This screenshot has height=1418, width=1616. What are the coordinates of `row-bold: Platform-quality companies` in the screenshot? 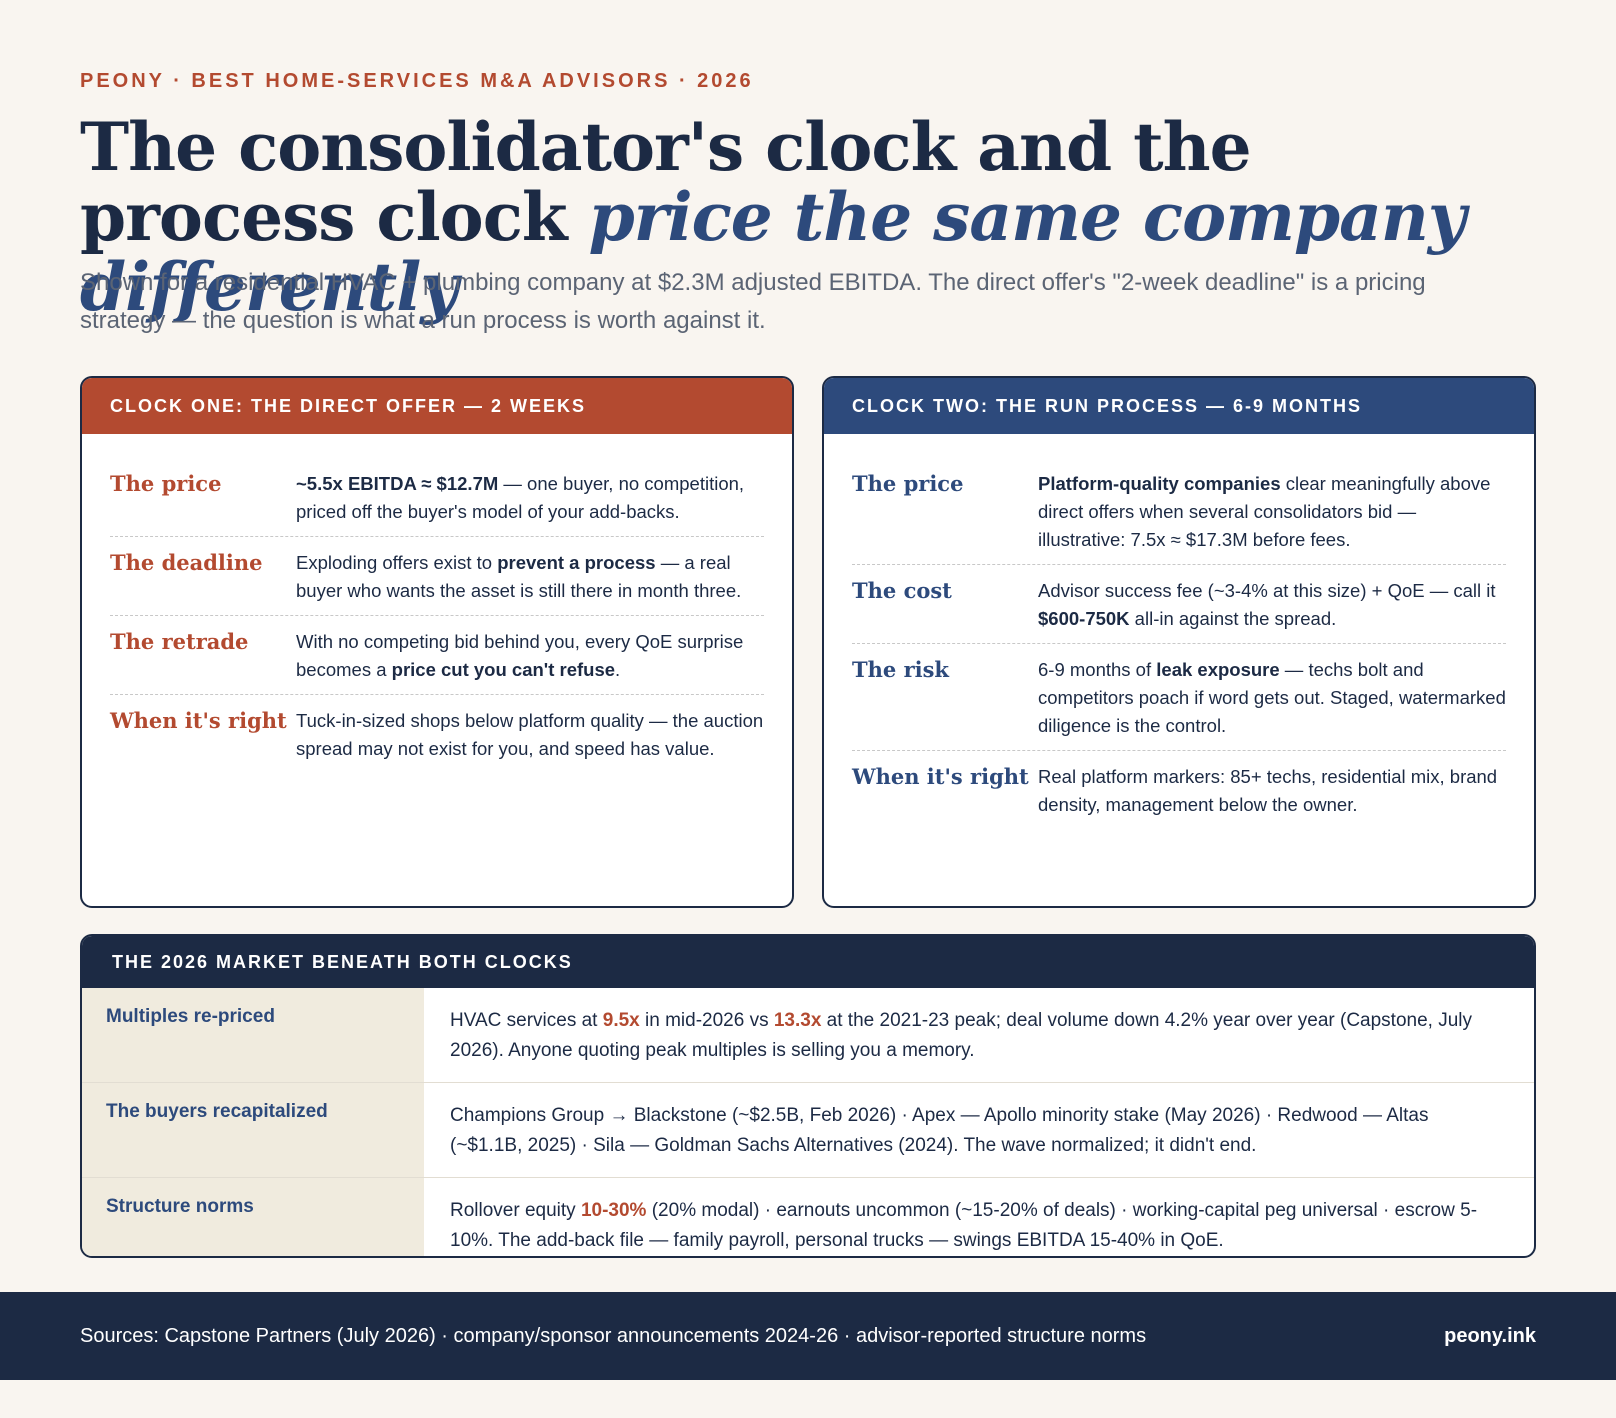 It's located at (1159, 483).